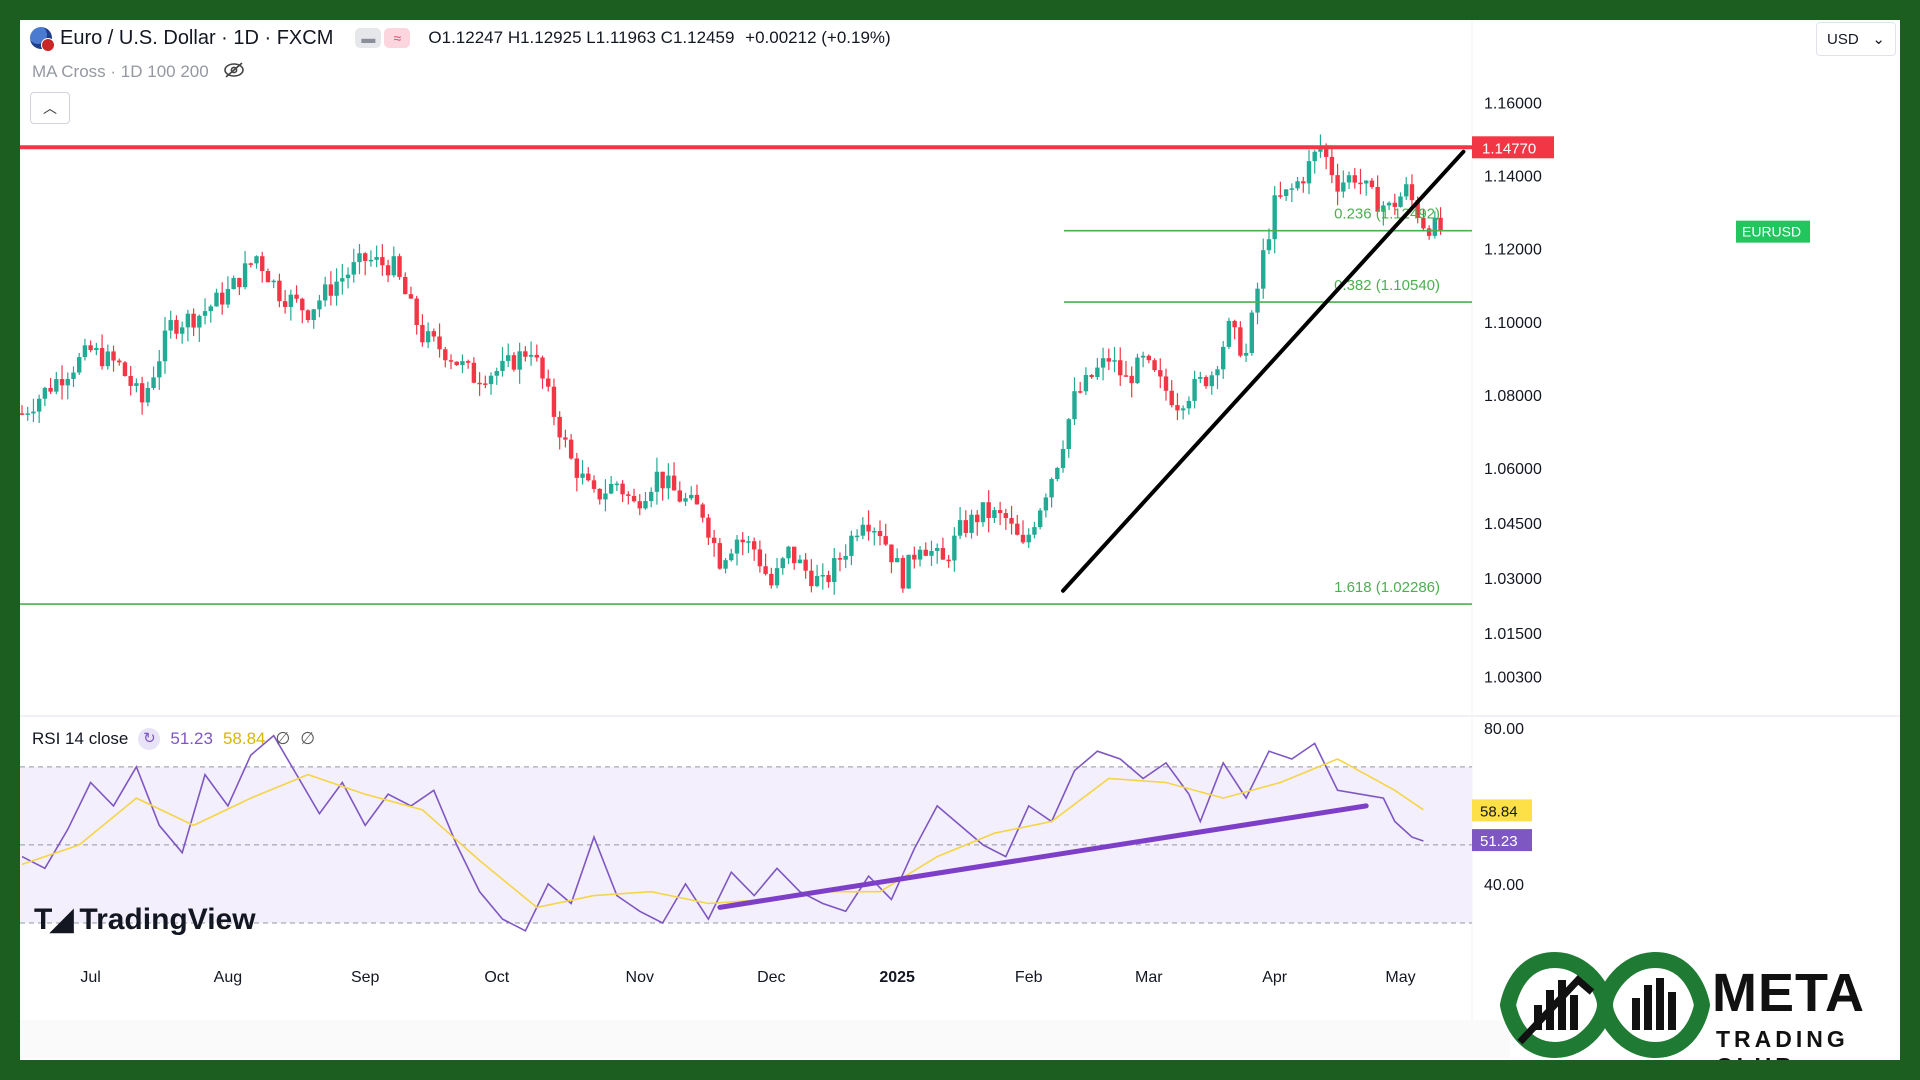  What do you see at coordinates (383, 38) in the screenshot?
I see `mode-pills: ▬ ≈` at bounding box center [383, 38].